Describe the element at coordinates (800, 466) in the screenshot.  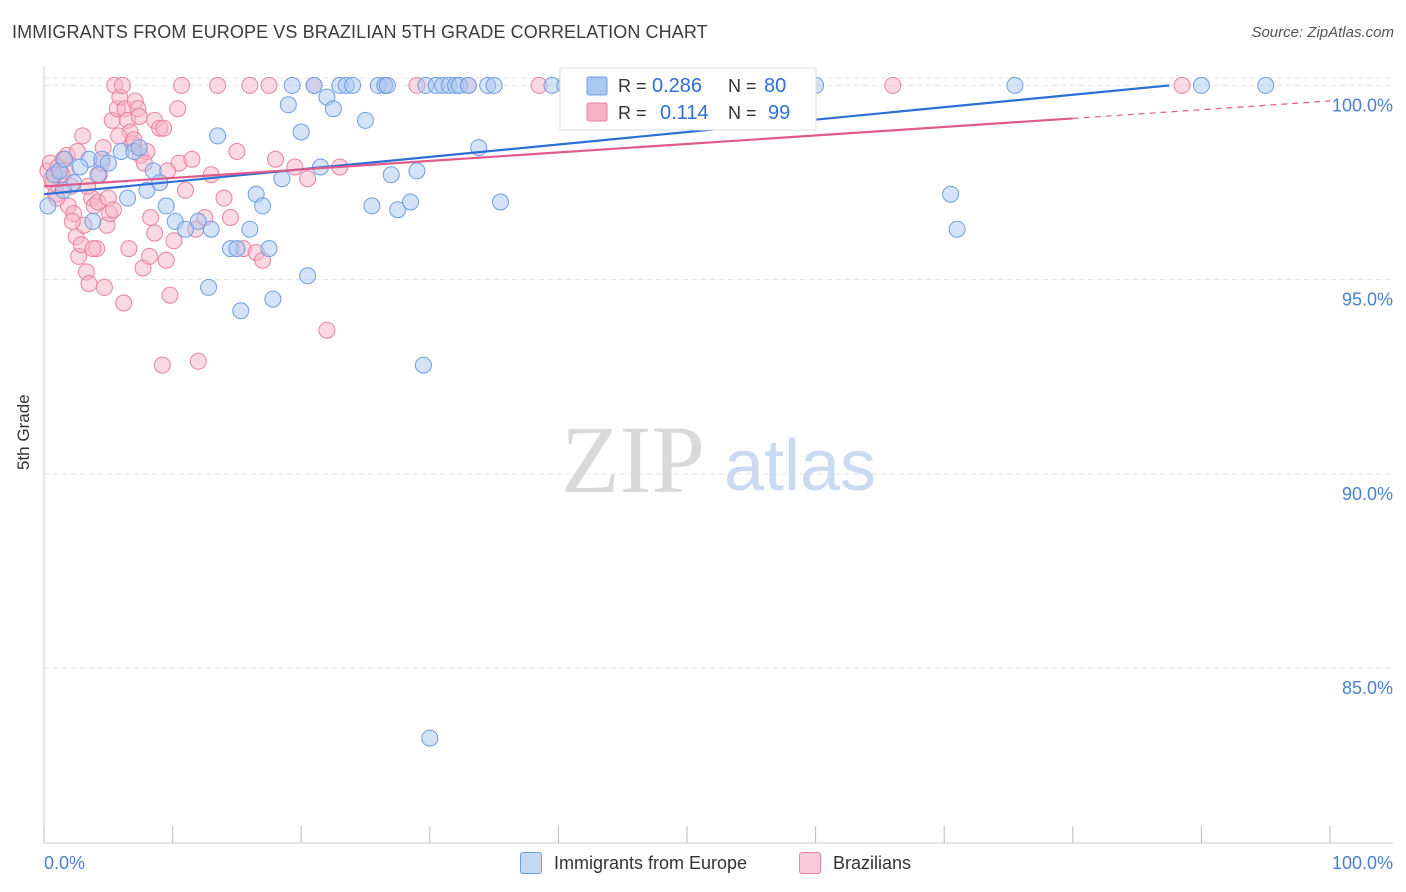
I see `watermark-atlas: atlas` at that location.